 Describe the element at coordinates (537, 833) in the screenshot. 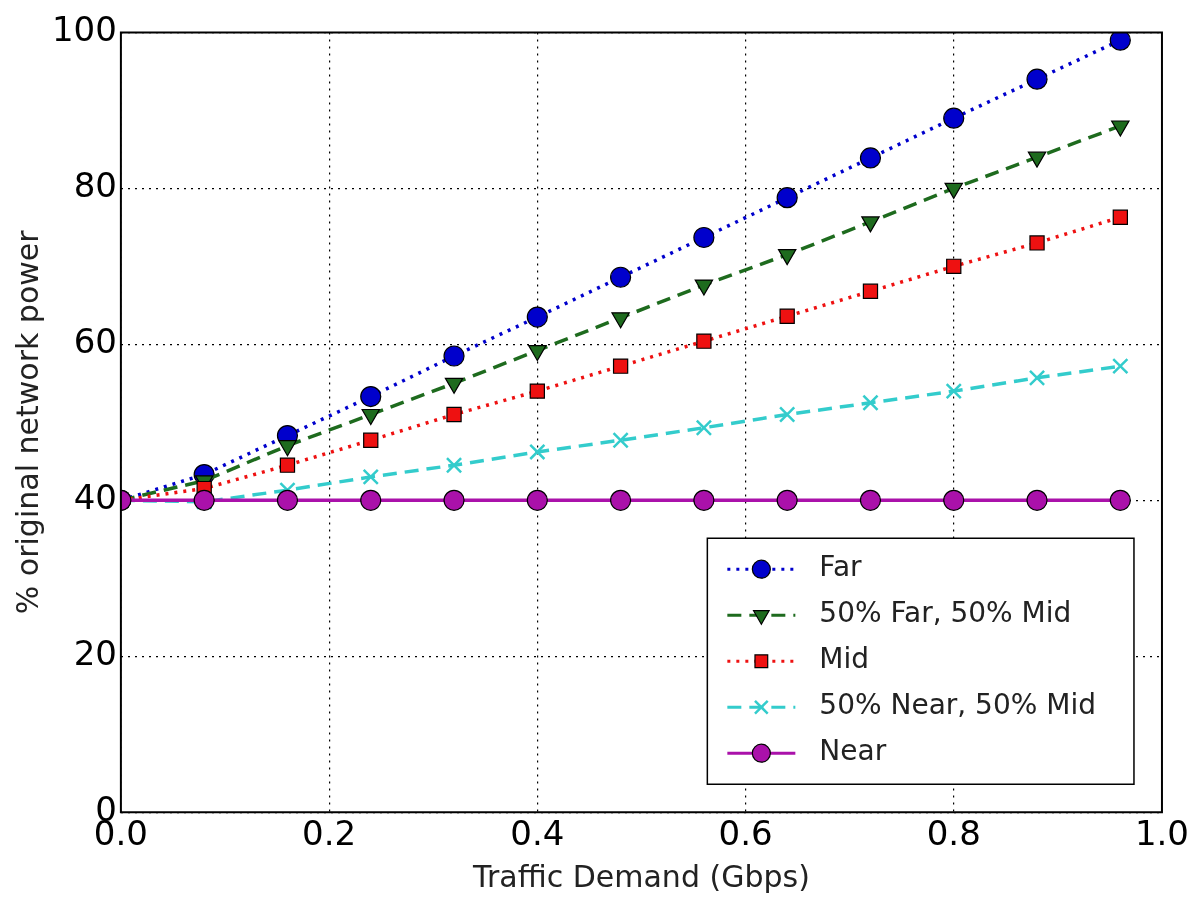

I see `x-tick-label: 0.4` at that location.